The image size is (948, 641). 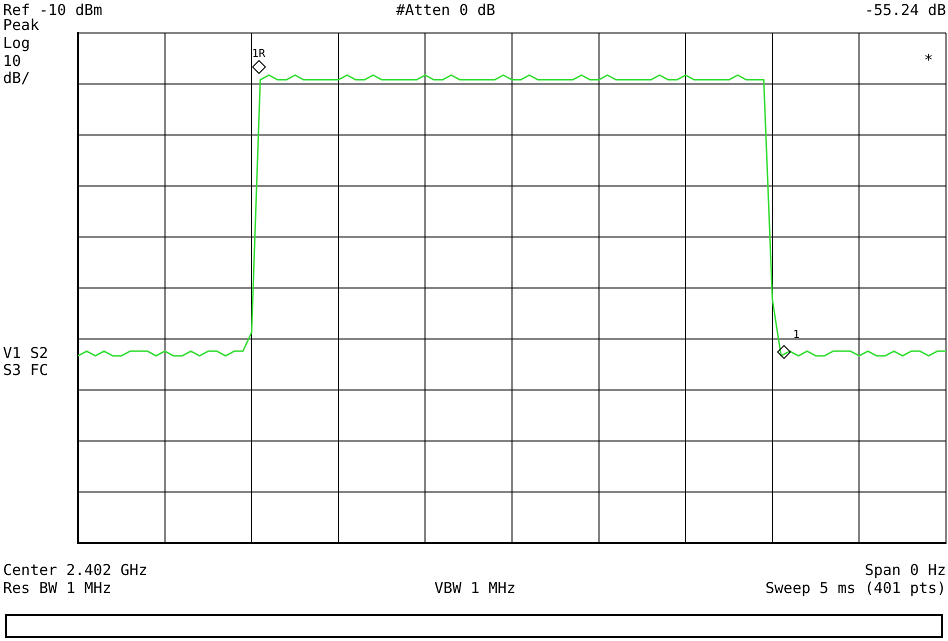 What do you see at coordinates (25, 353) in the screenshot?
I see `text: V1 S2` at bounding box center [25, 353].